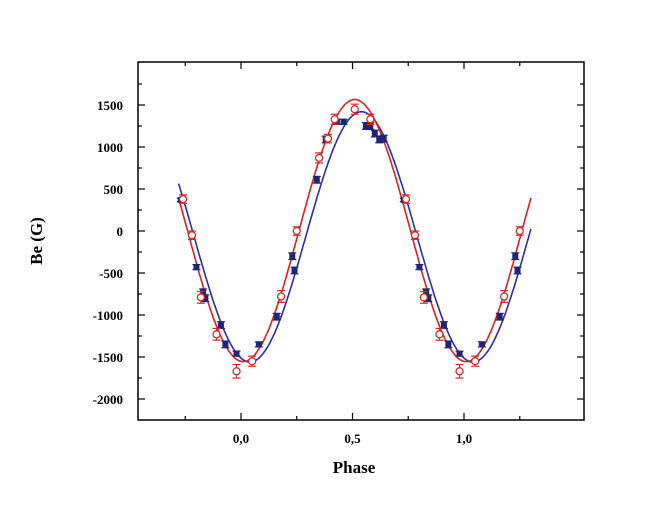 The height and width of the screenshot is (519, 654). I want to click on x-axis-label: Phase, so click(354, 467).